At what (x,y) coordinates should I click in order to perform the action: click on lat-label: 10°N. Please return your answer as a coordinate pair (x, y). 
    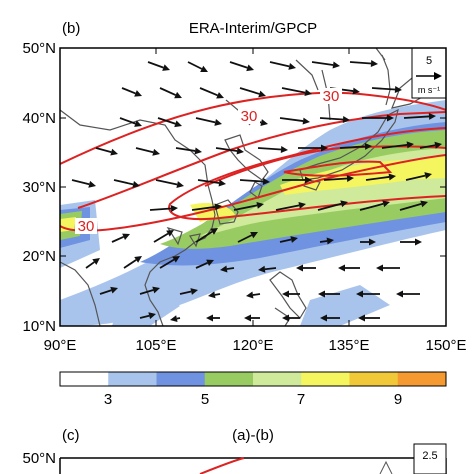
    Looking at the image, I should click on (39, 326).